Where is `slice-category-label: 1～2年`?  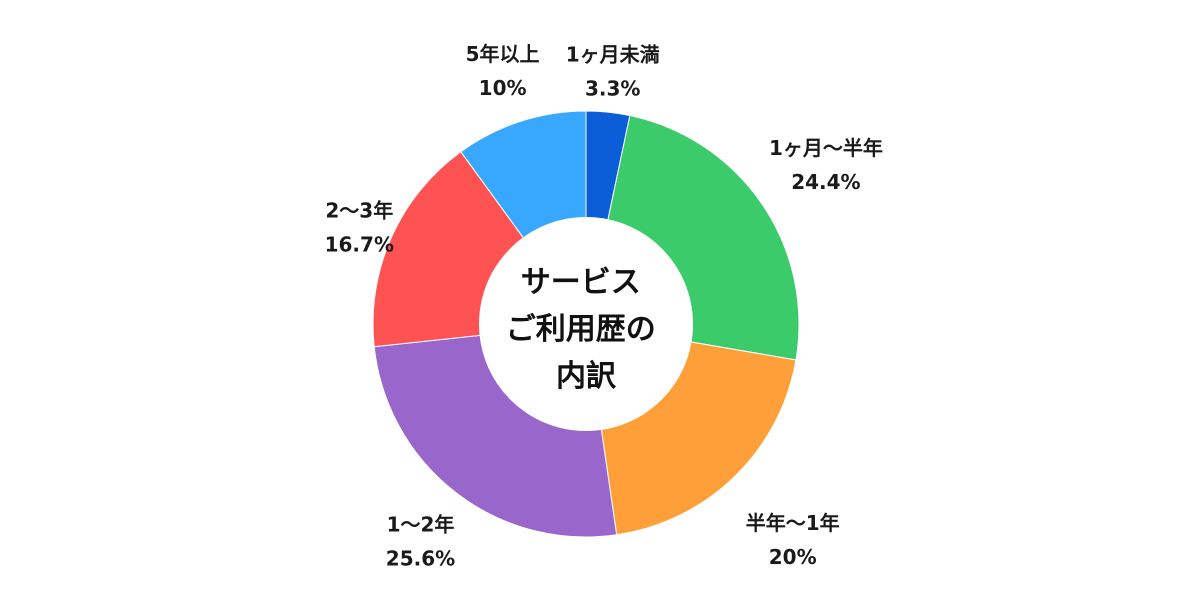 slice-category-label: 1～2年 is located at coordinates (421, 524).